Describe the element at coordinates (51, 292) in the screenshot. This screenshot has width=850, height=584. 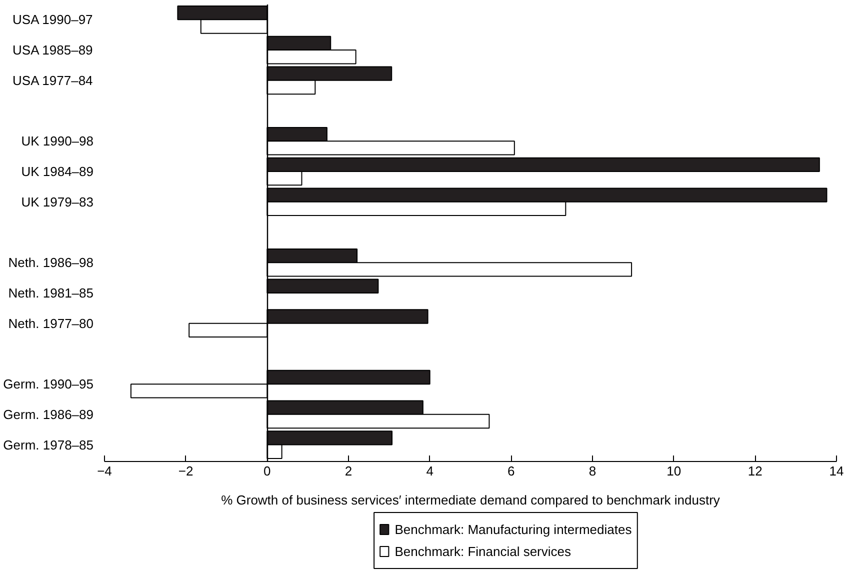
I see `y-tick-label: Neth. 1981–85` at that location.